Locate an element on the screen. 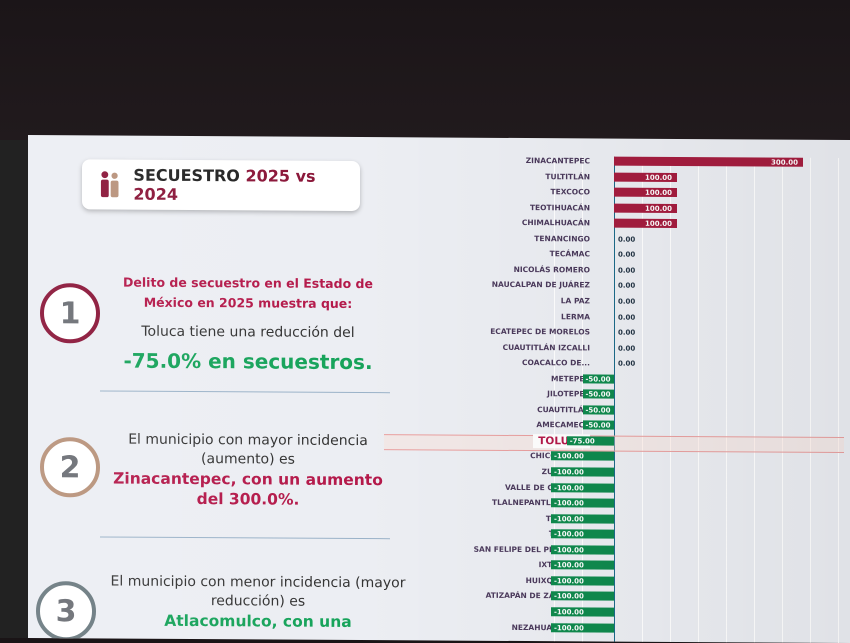 Image resolution: width=850 pixels, height=643 pixels. category-label: TULTITLÁN is located at coordinates (567, 176).